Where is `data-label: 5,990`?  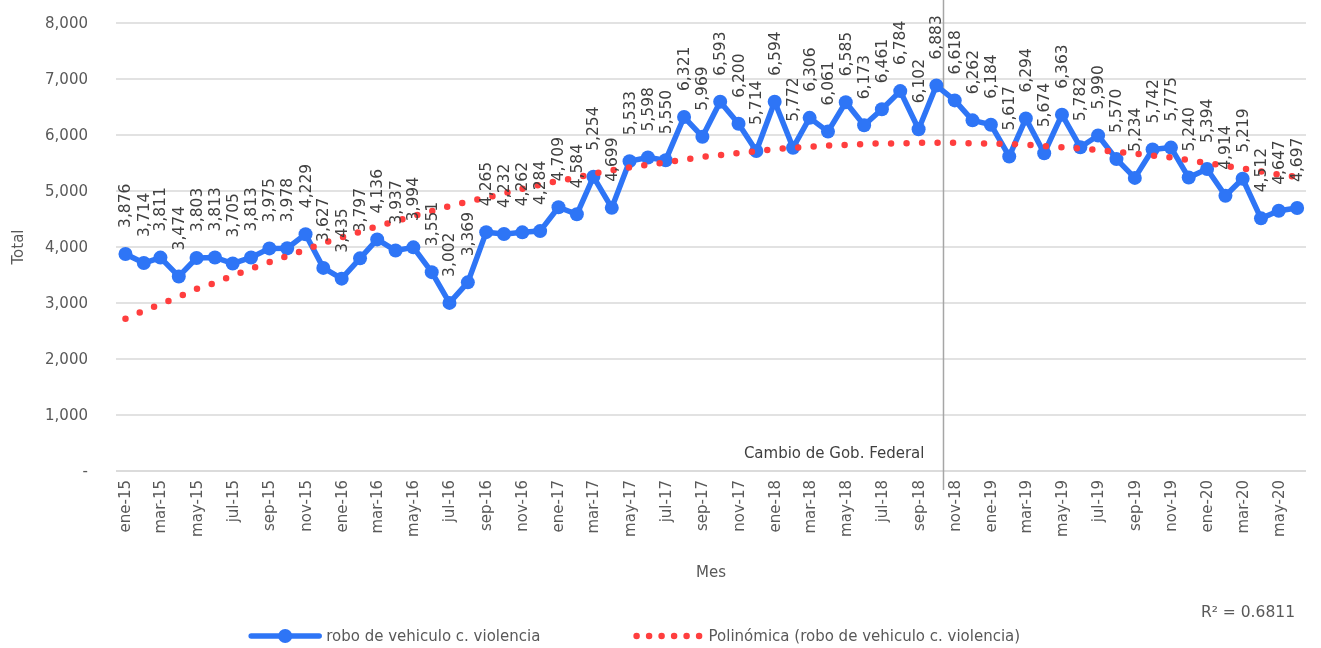 data-label: 5,990 is located at coordinates (1098, 87).